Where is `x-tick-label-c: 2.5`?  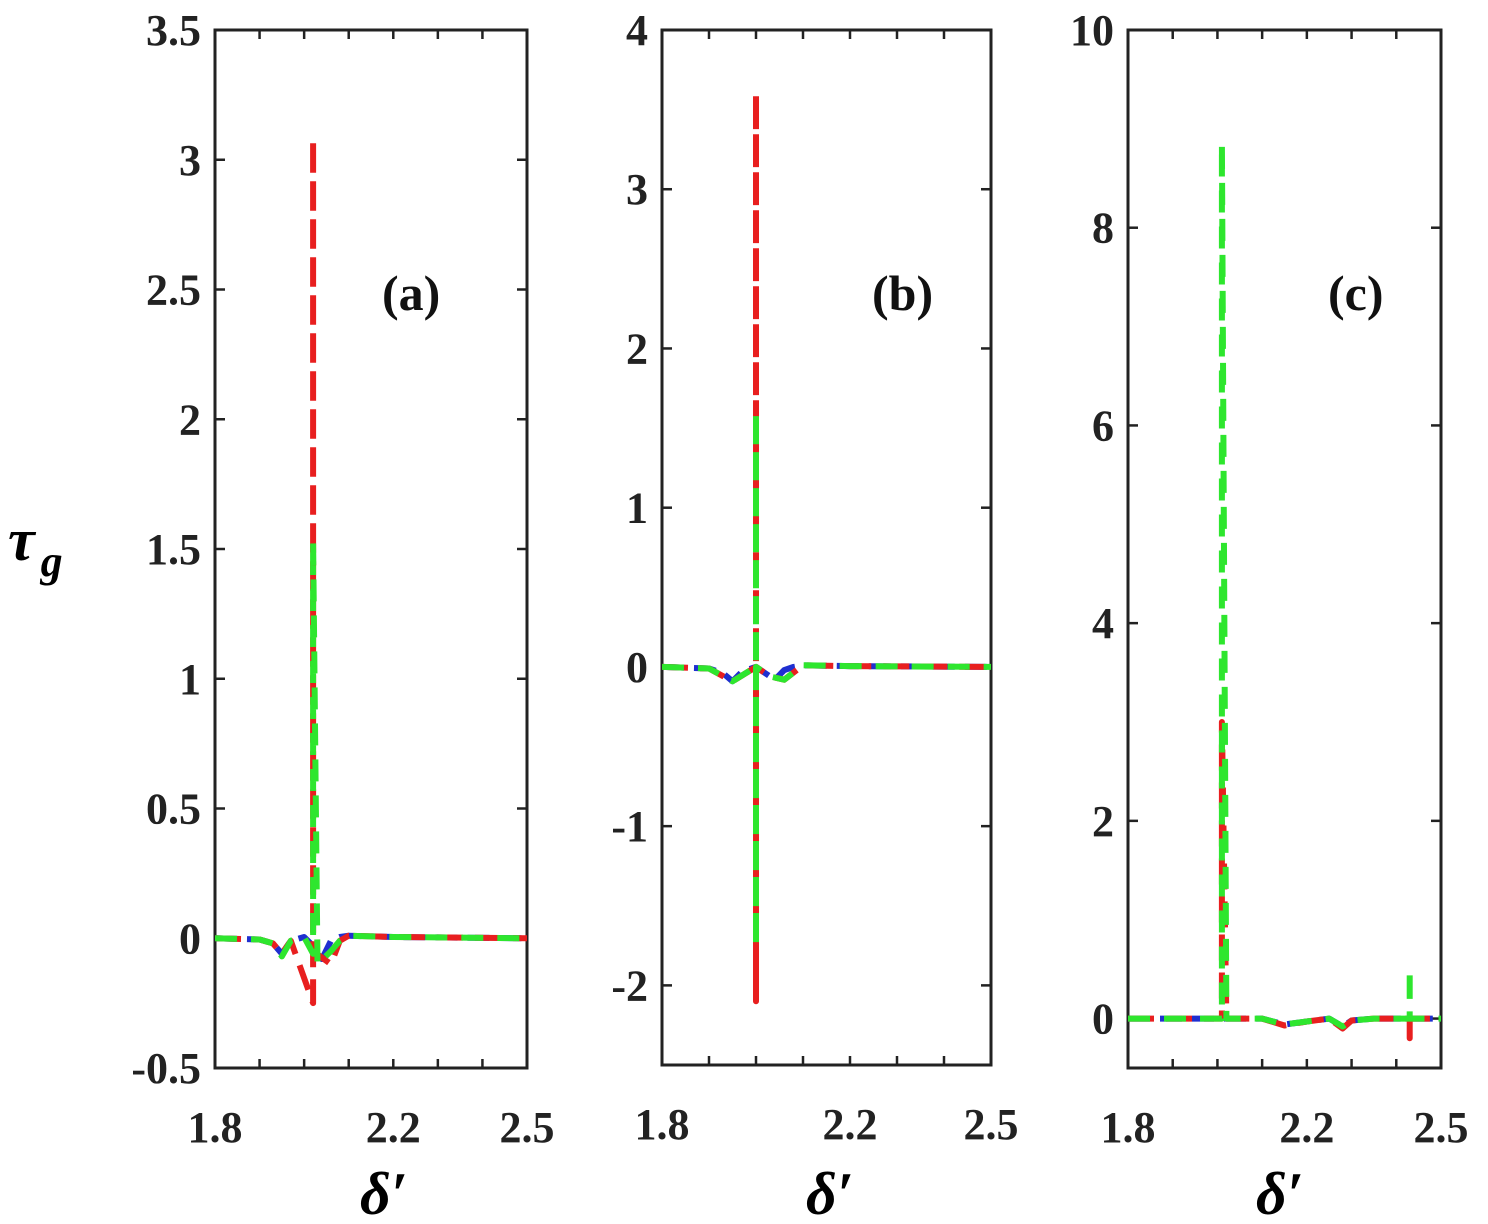 x-tick-label-c: 2.5 is located at coordinates (1441, 1127).